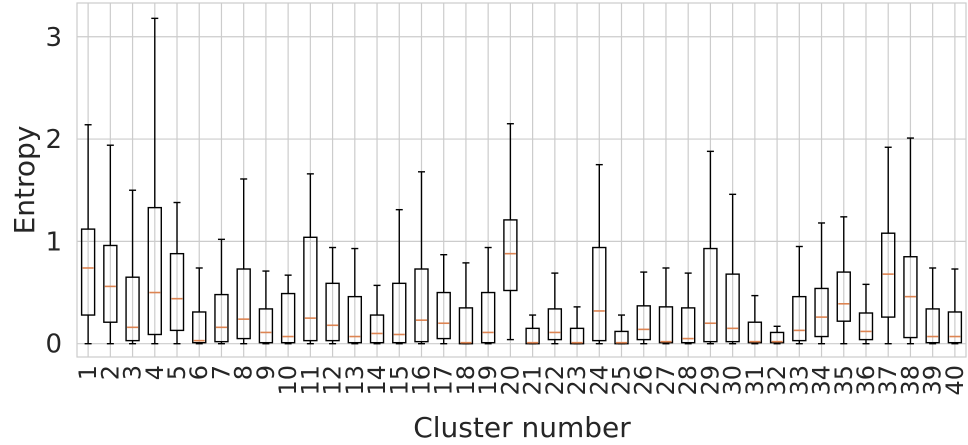 The width and height of the screenshot is (968, 445). Describe the element at coordinates (666, 380) in the screenshot. I see `x-tick-label: 27` at that location.